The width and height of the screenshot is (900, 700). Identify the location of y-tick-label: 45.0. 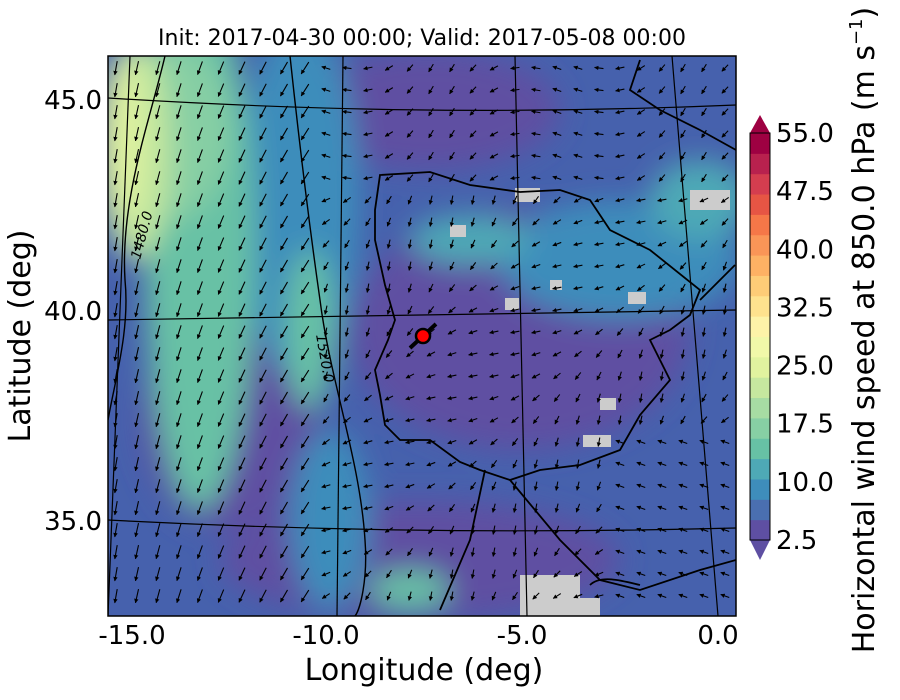
(73, 101).